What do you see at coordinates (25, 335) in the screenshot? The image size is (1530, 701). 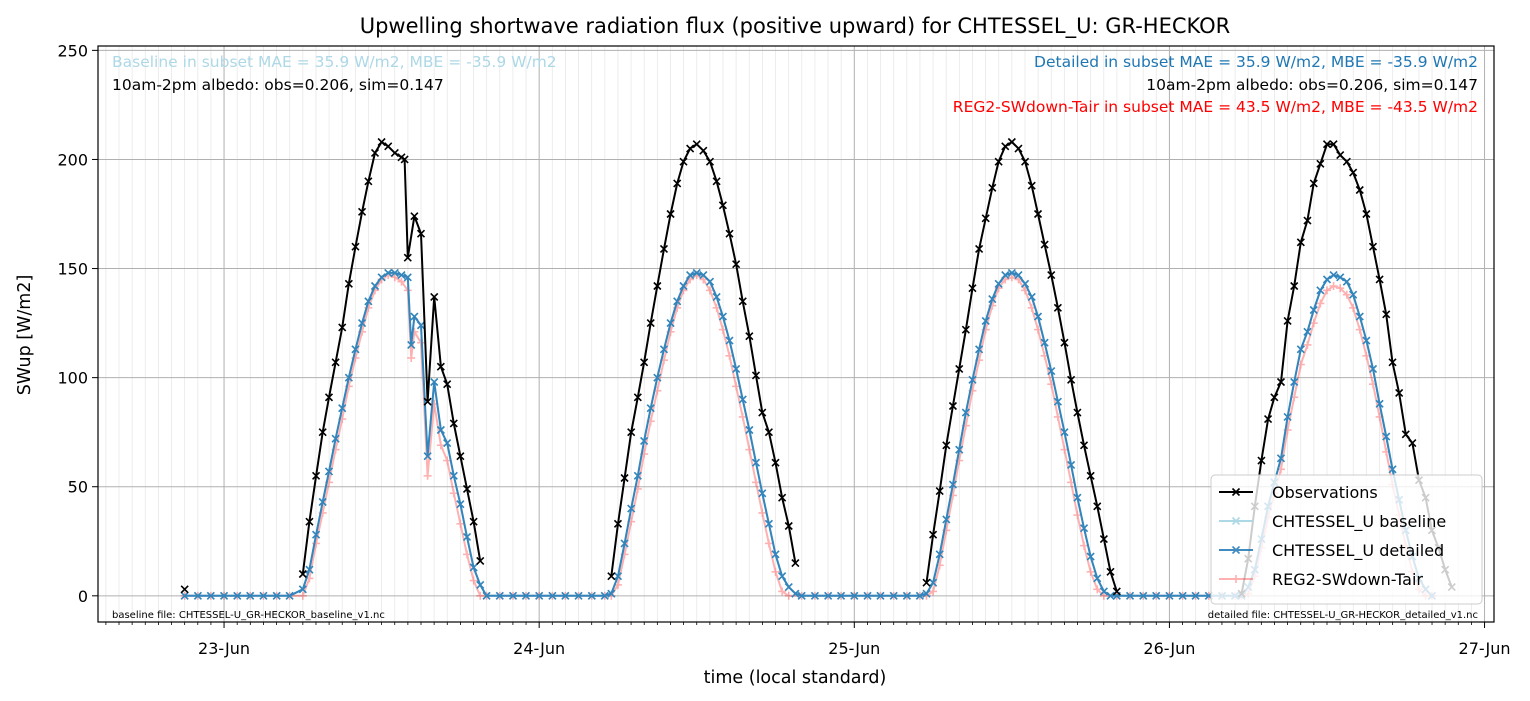 I see `y-axis-label: SWup [W/m2]` at bounding box center [25, 335].